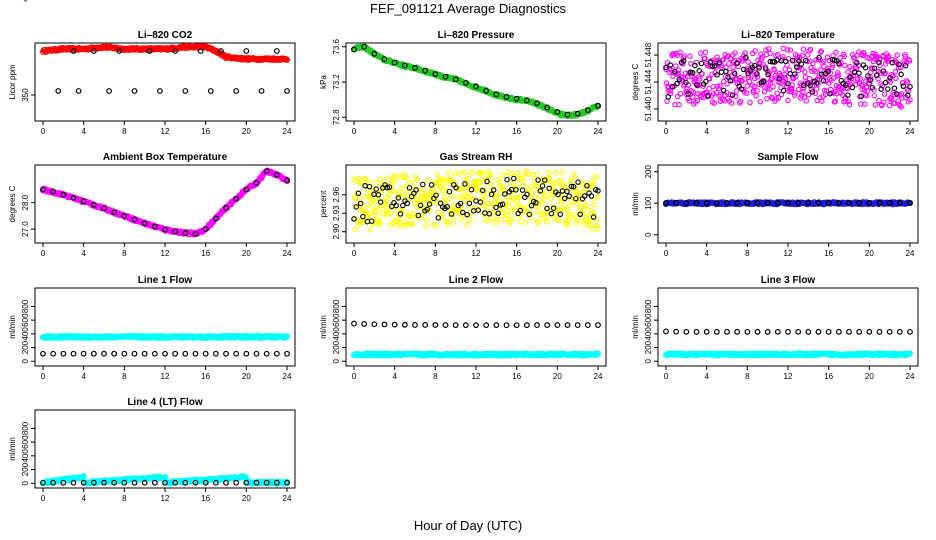  I want to click on x-tick-label: 16, so click(205, 131).